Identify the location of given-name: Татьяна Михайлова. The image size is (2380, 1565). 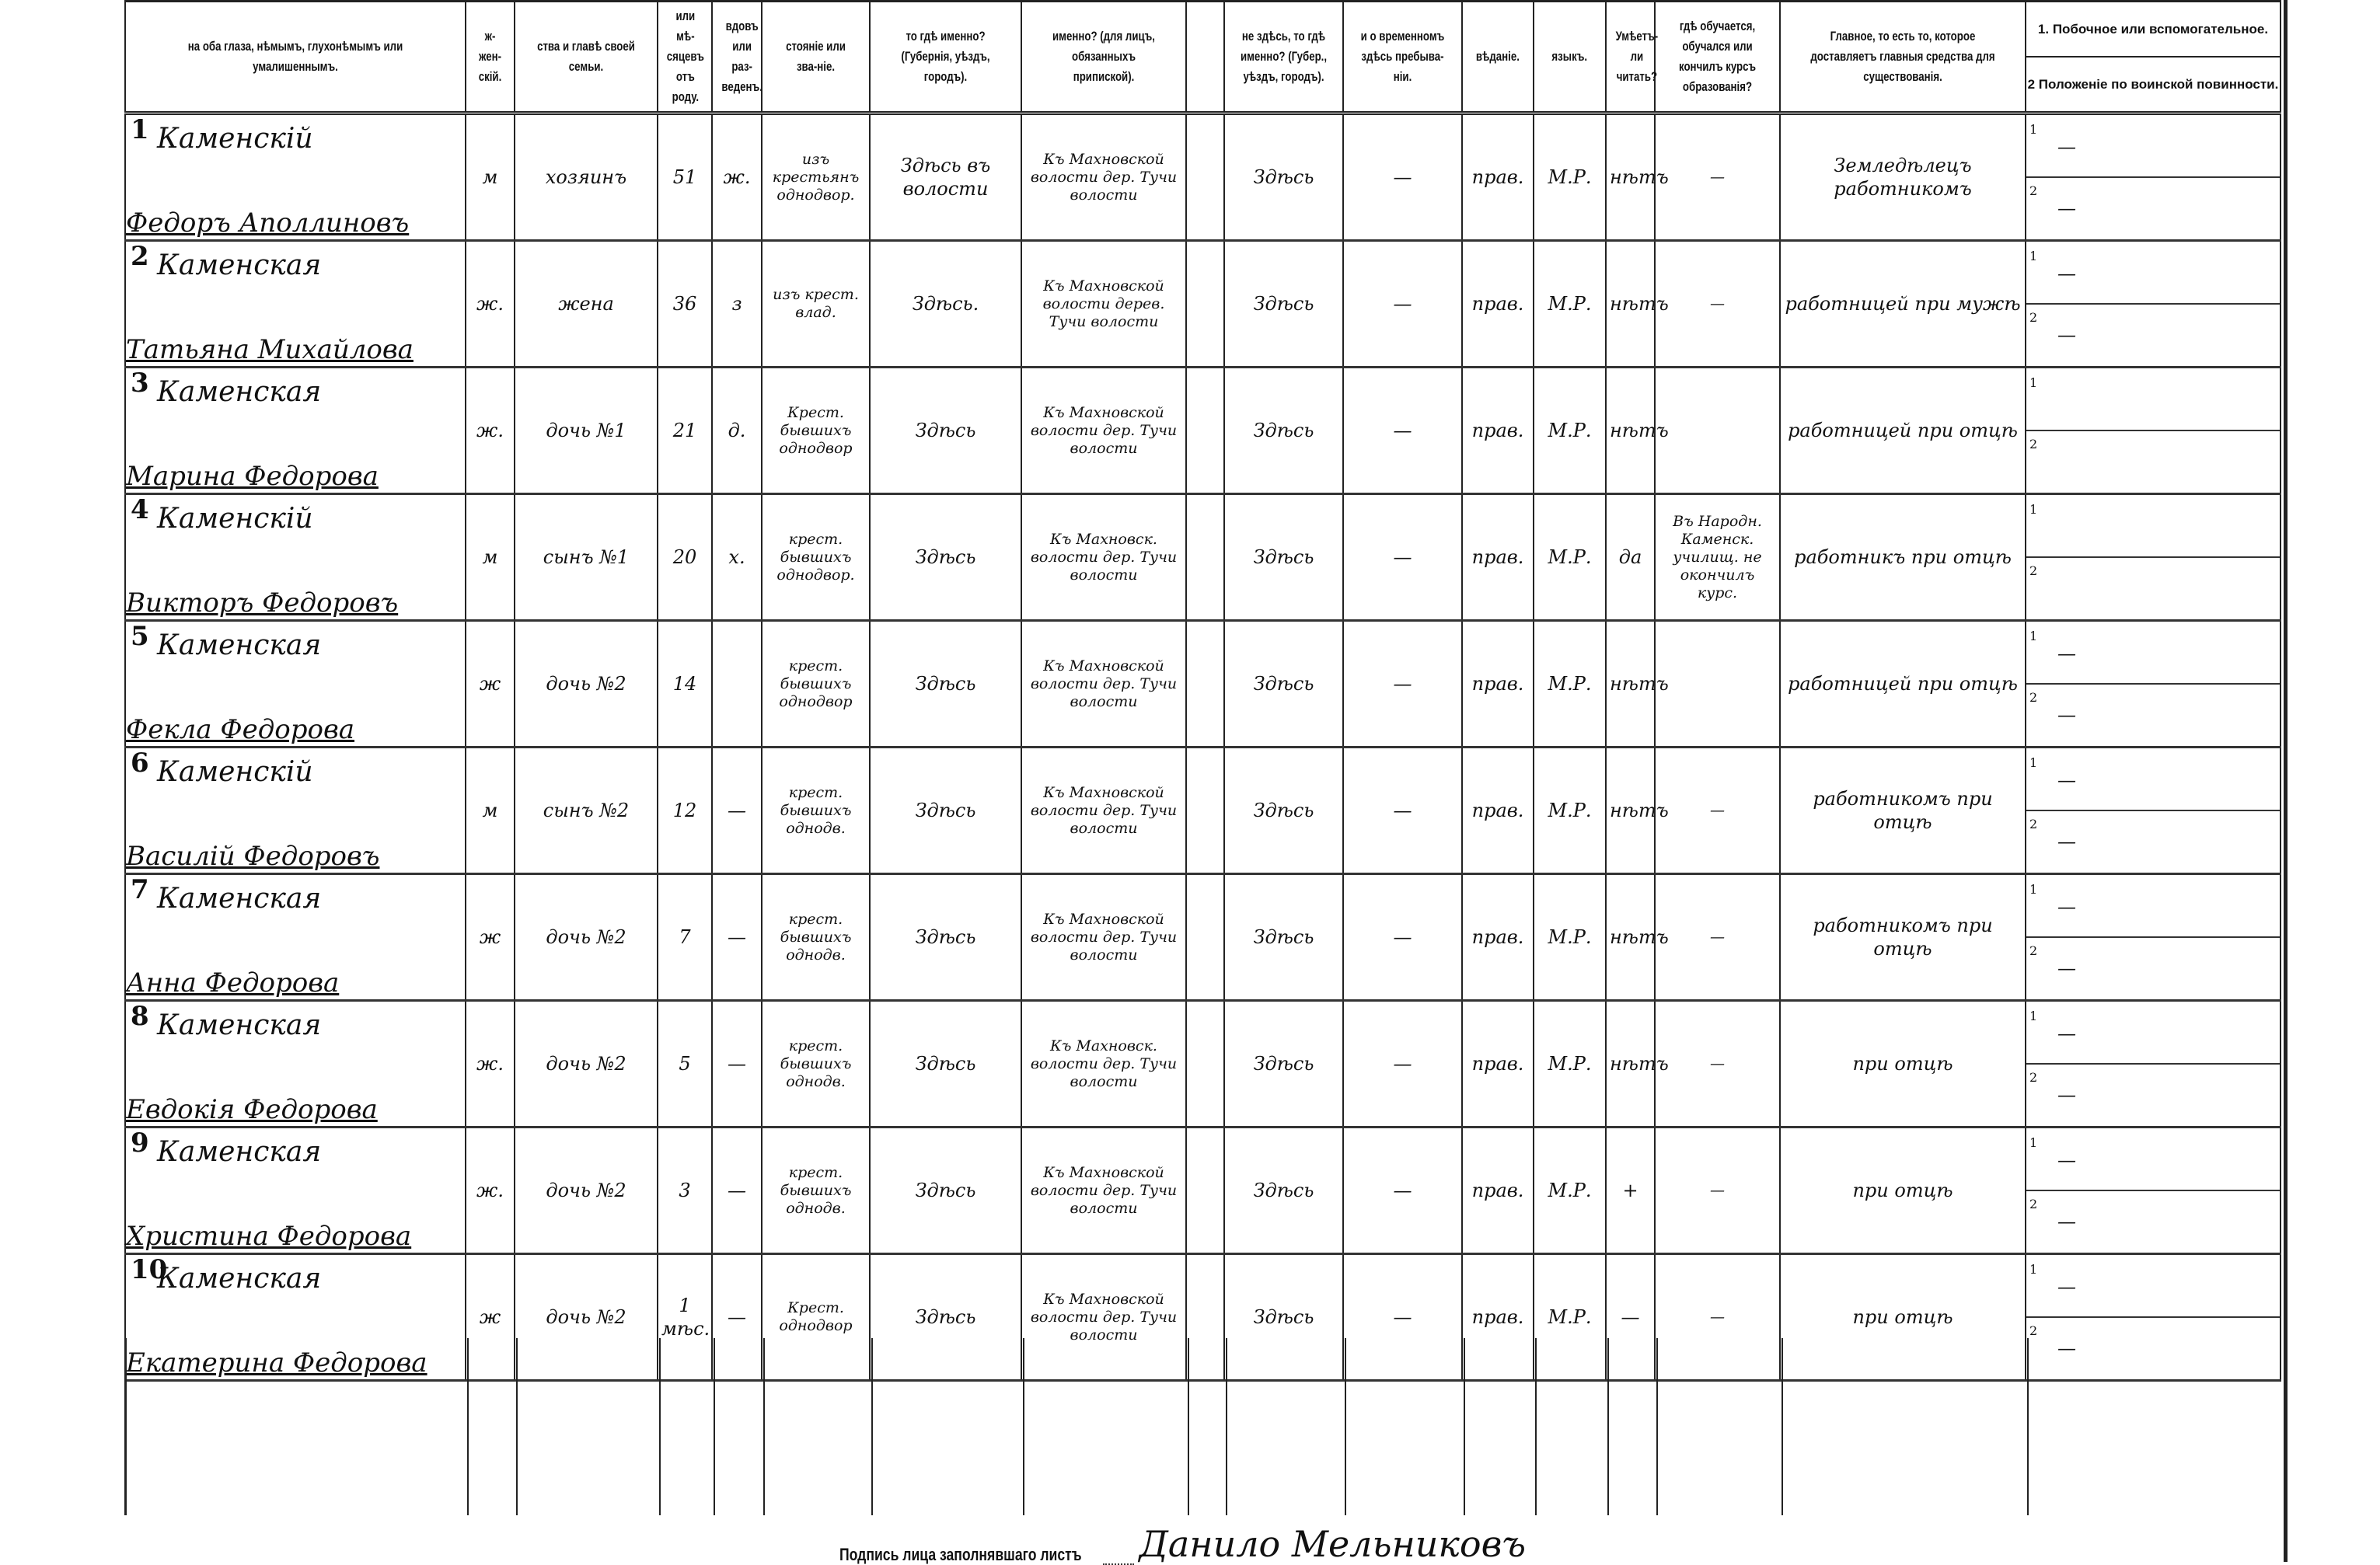
(270, 349).